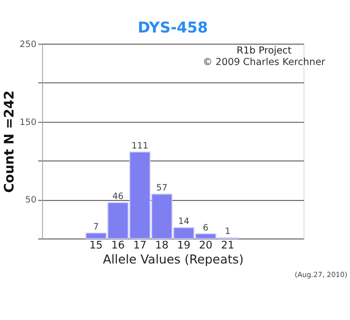 Image resolution: width=350 pixels, height=320 pixels. Describe the element at coordinates (28, 123) in the screenshot. I see `y-tick-label: 150` at that location.